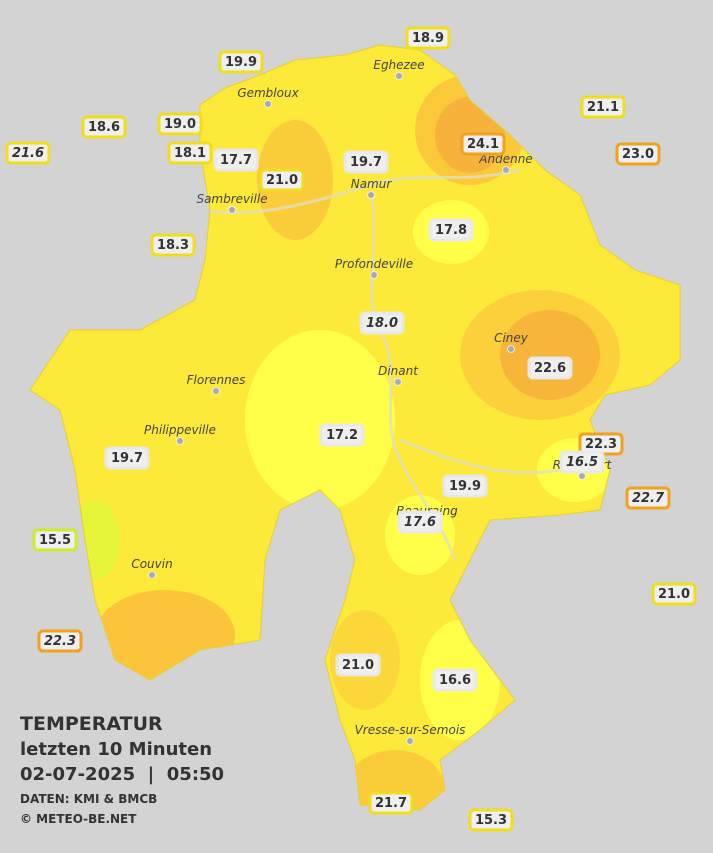  I want to click on station-value: 15.5, so click(55, 540).